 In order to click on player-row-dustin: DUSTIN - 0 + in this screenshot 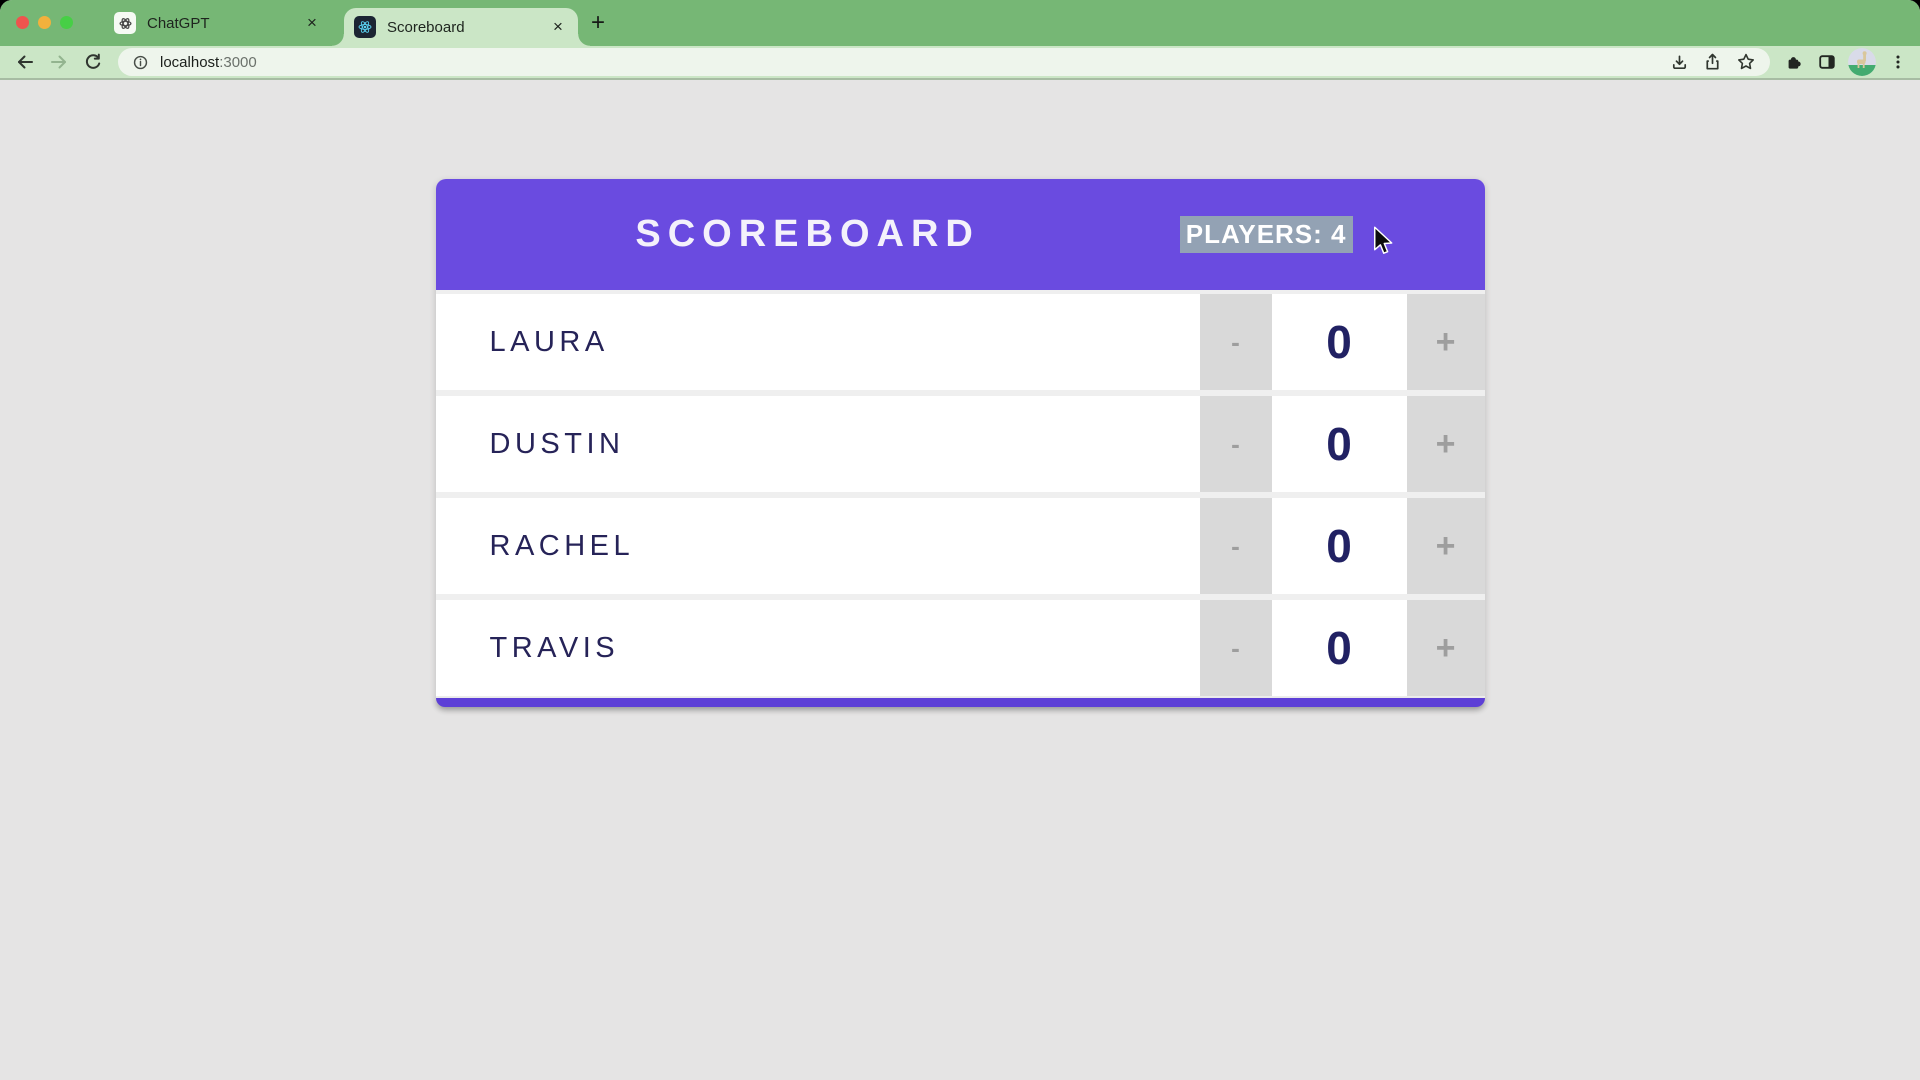, I will do `click(960, 444)`.